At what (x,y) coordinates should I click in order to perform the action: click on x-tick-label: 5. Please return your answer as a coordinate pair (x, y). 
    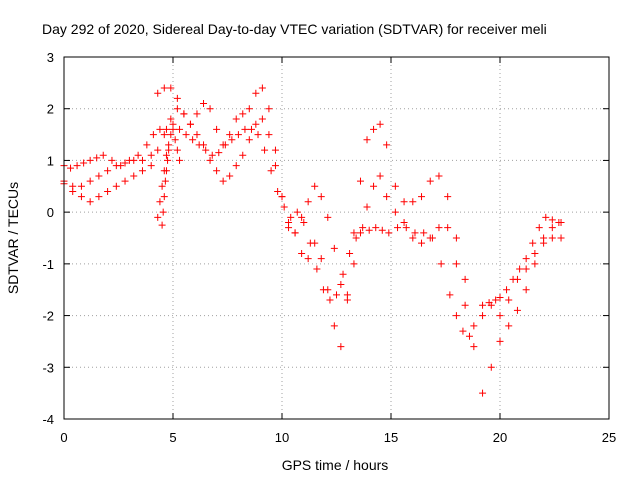
    Looking at the image, I should click on (172, 437).